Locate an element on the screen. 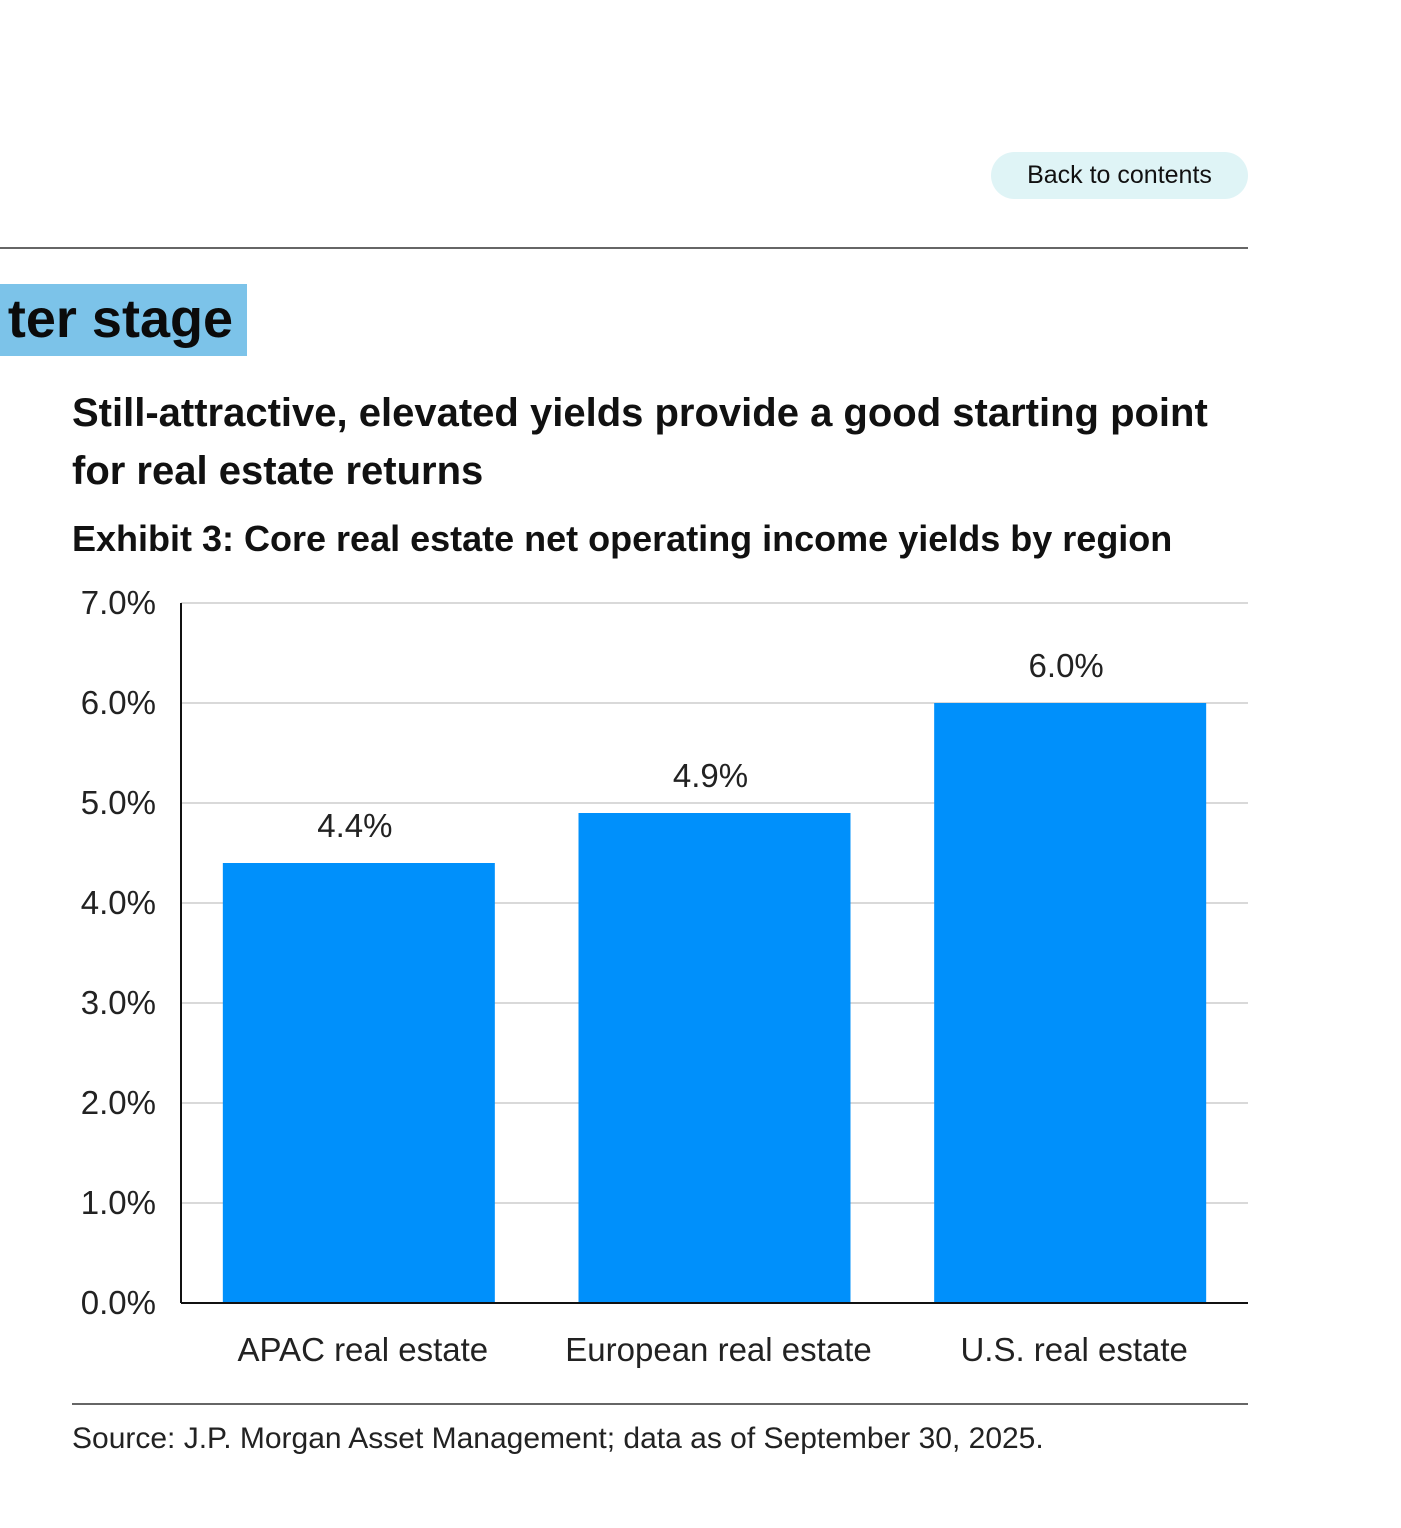 The image size is (1401, 1528). section-tag-text: ter stage is located at coordinates (120, 319).